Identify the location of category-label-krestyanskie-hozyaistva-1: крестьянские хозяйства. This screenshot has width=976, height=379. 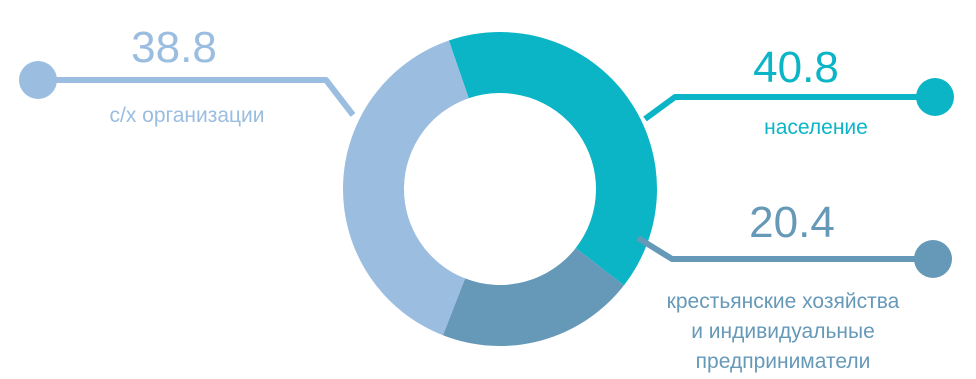
(783, 301).